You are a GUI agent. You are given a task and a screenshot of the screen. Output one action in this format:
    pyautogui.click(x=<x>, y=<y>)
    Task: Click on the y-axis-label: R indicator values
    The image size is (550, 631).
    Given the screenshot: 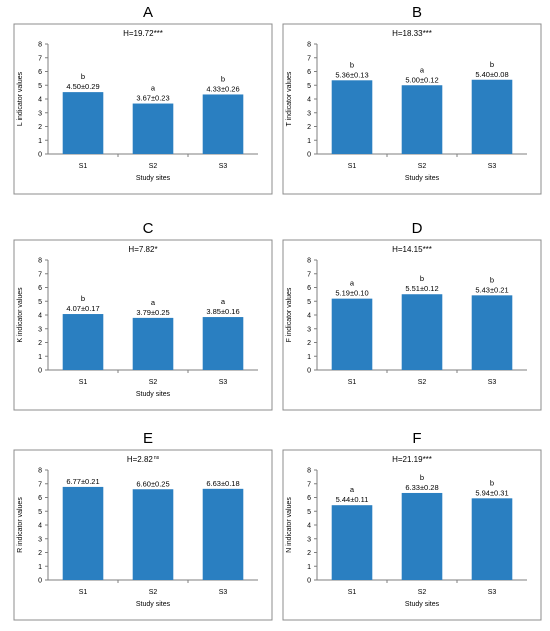 What is the action you would take?
    pyautogui.click(x=20, y=525)
    